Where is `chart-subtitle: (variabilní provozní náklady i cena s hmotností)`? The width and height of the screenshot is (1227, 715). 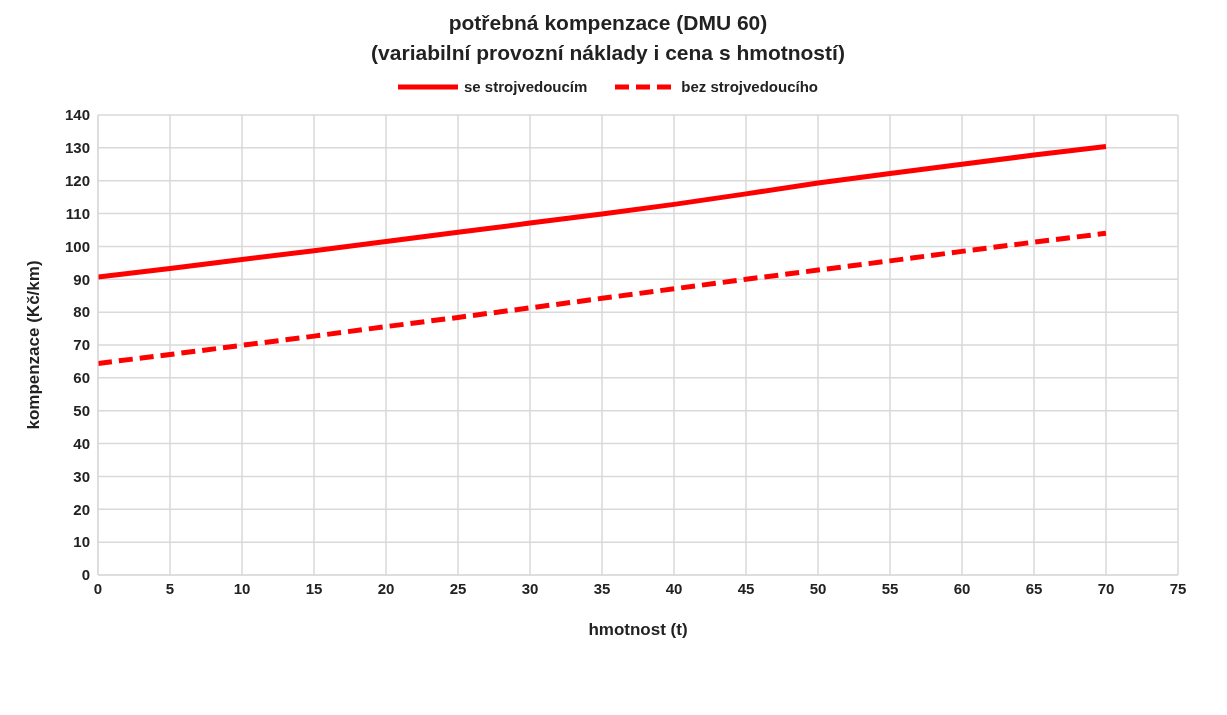
chart-subtitle: (variabilní provozní náklady i cena s hmotností) is located at coordinates (608, 53).